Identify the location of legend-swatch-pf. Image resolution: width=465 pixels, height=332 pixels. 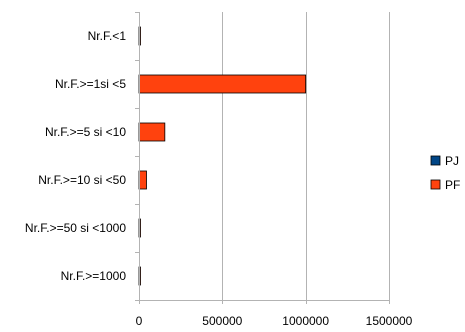
(435, 184).